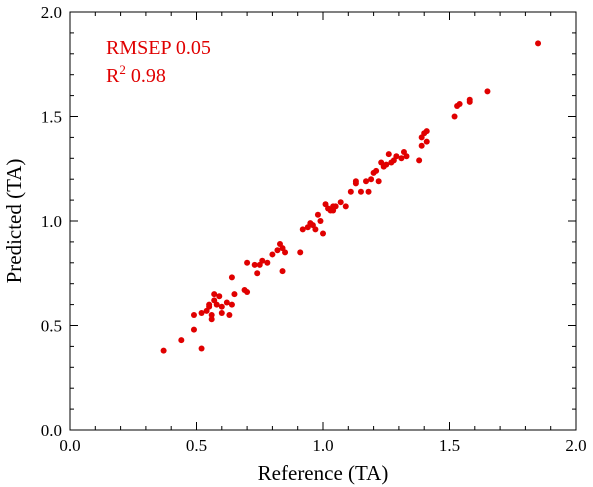  Describe the element at coordinates (51, 117) in the screenshot. I see `y-tick-label: 1.5` at that location.